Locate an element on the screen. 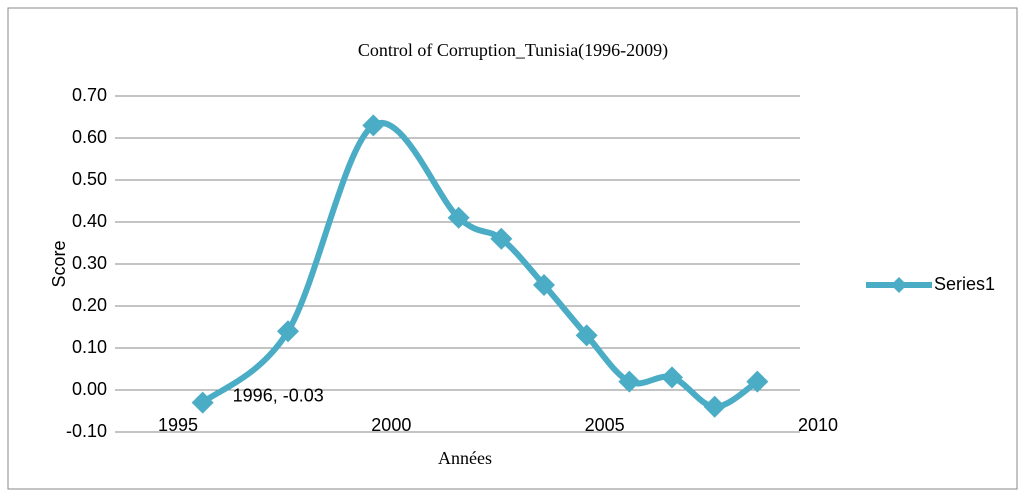 The height and width of the screenshot is (497, 1026). y-tick-label: 0.10 is located at coordinates (89, 347).